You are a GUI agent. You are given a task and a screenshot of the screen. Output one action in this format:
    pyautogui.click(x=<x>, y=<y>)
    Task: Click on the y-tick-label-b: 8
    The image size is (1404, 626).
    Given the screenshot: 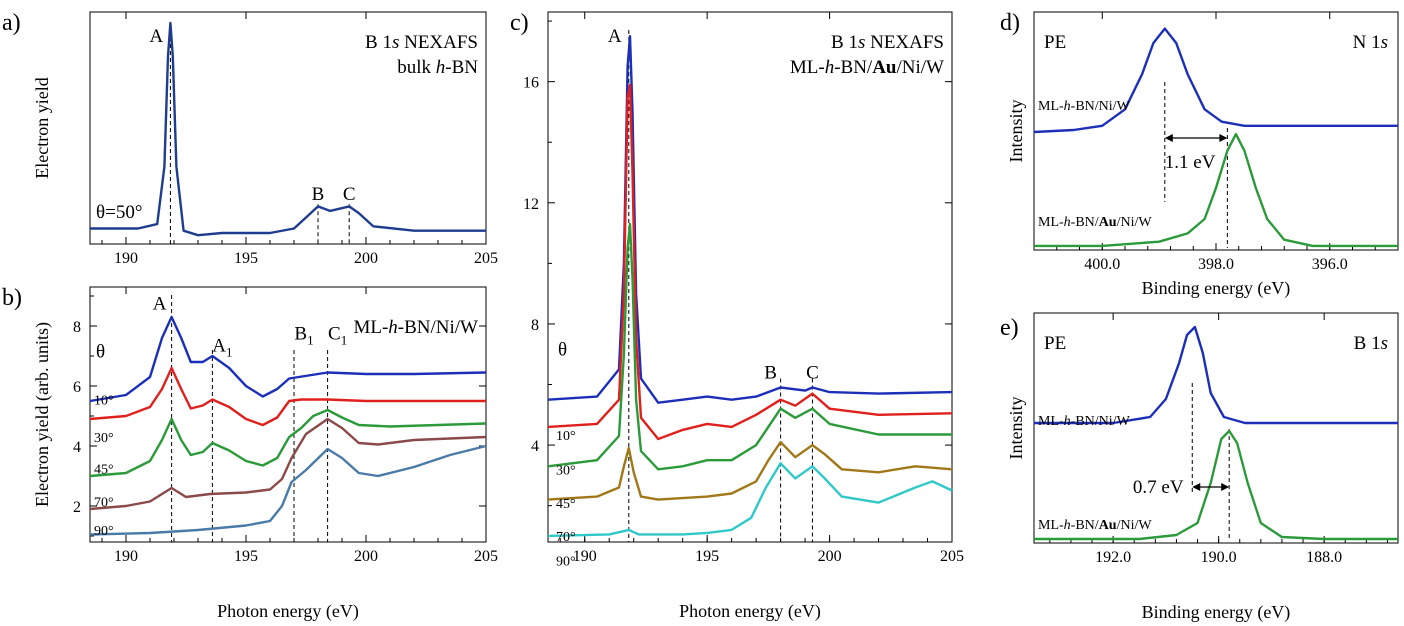 What is the action you would take?
    pyautogui.click(x=77, y=327)
    